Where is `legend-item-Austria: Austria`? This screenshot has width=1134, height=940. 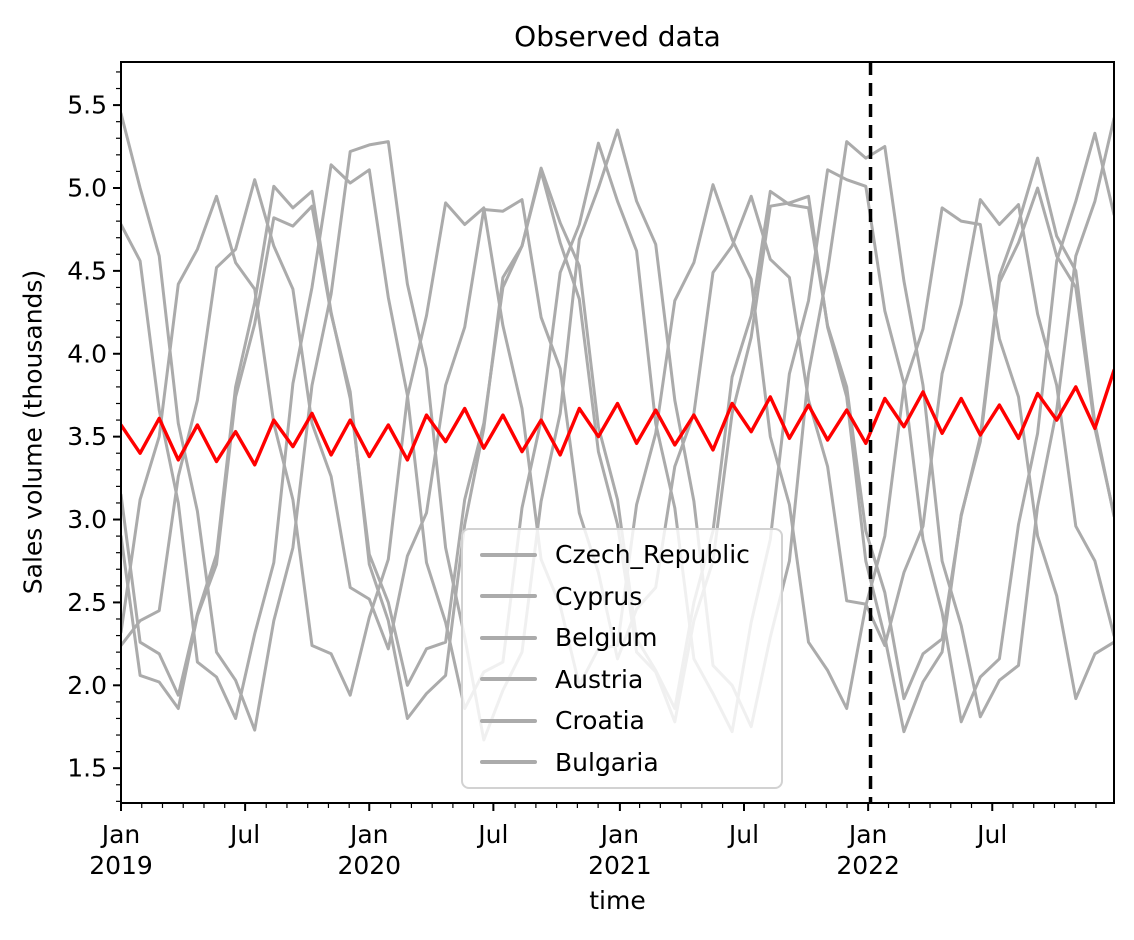
legend-item-Austria: Austria is located at coordinates (622, 679).